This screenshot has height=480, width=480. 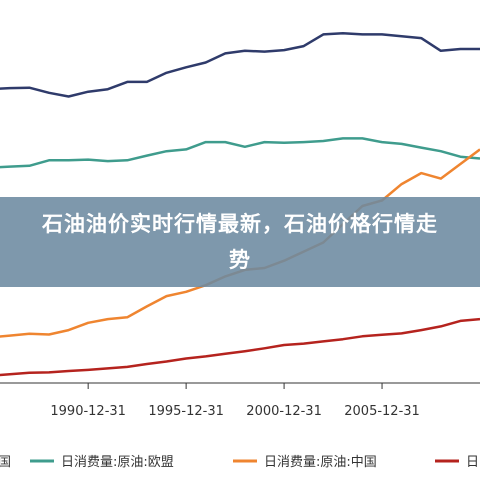 I want to click on banner-title: 石油油价实时行情最新，石油价格行情走势, so click(x=240, y=242).